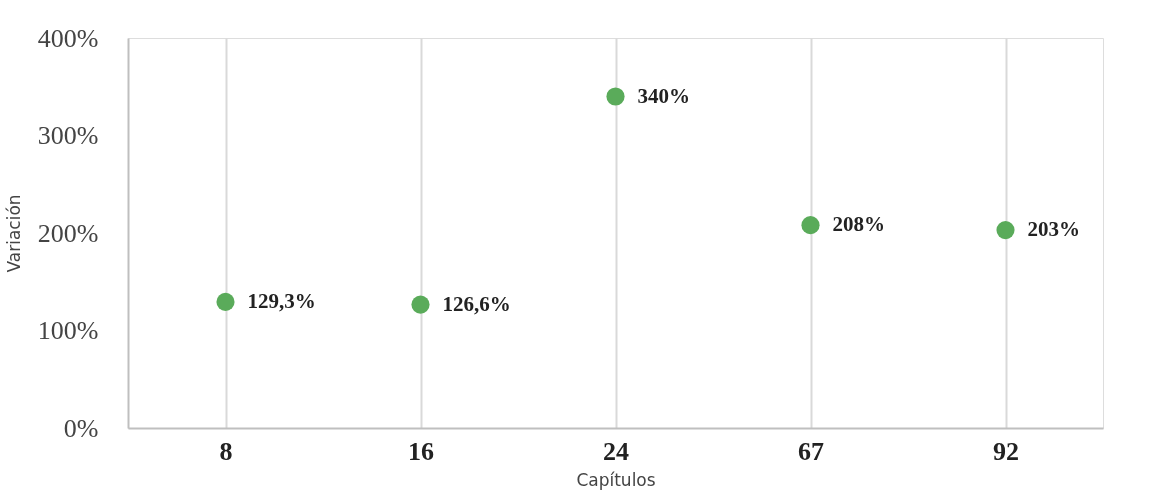  Describe the element at coordinates (68, 330) in the screenshot. I see `y-tick-label: 100%` at that location.